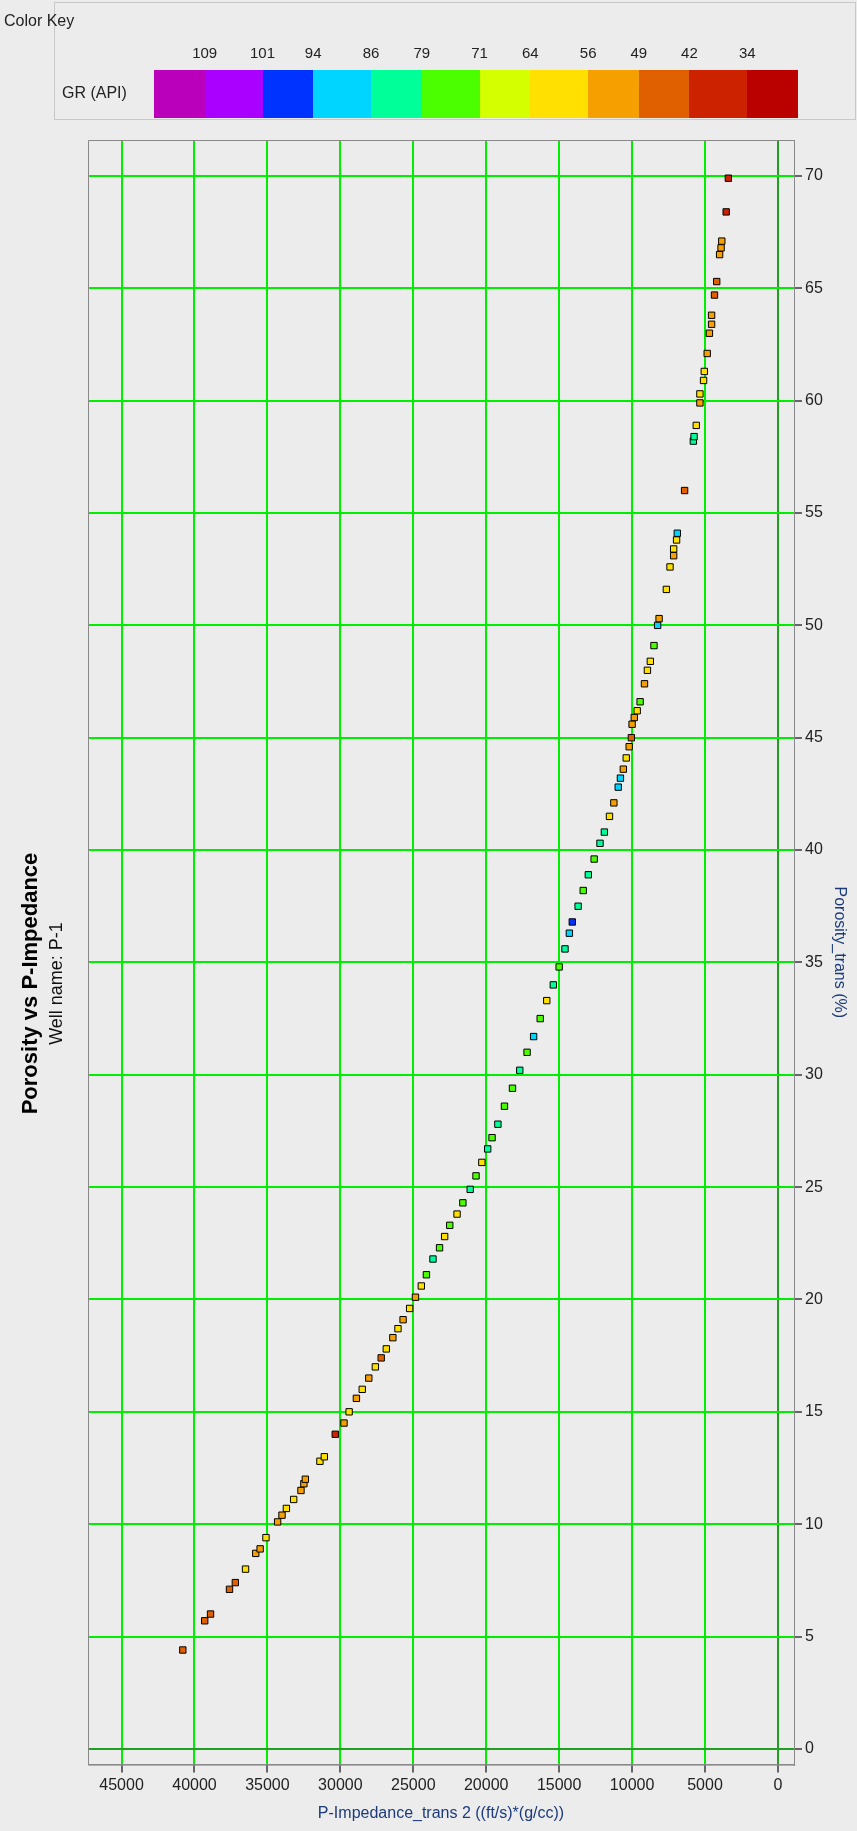 Image resolution: width=857 pixels, height=1831 pixels. I want to click on text: Well name: P-1, so click(56, 983).